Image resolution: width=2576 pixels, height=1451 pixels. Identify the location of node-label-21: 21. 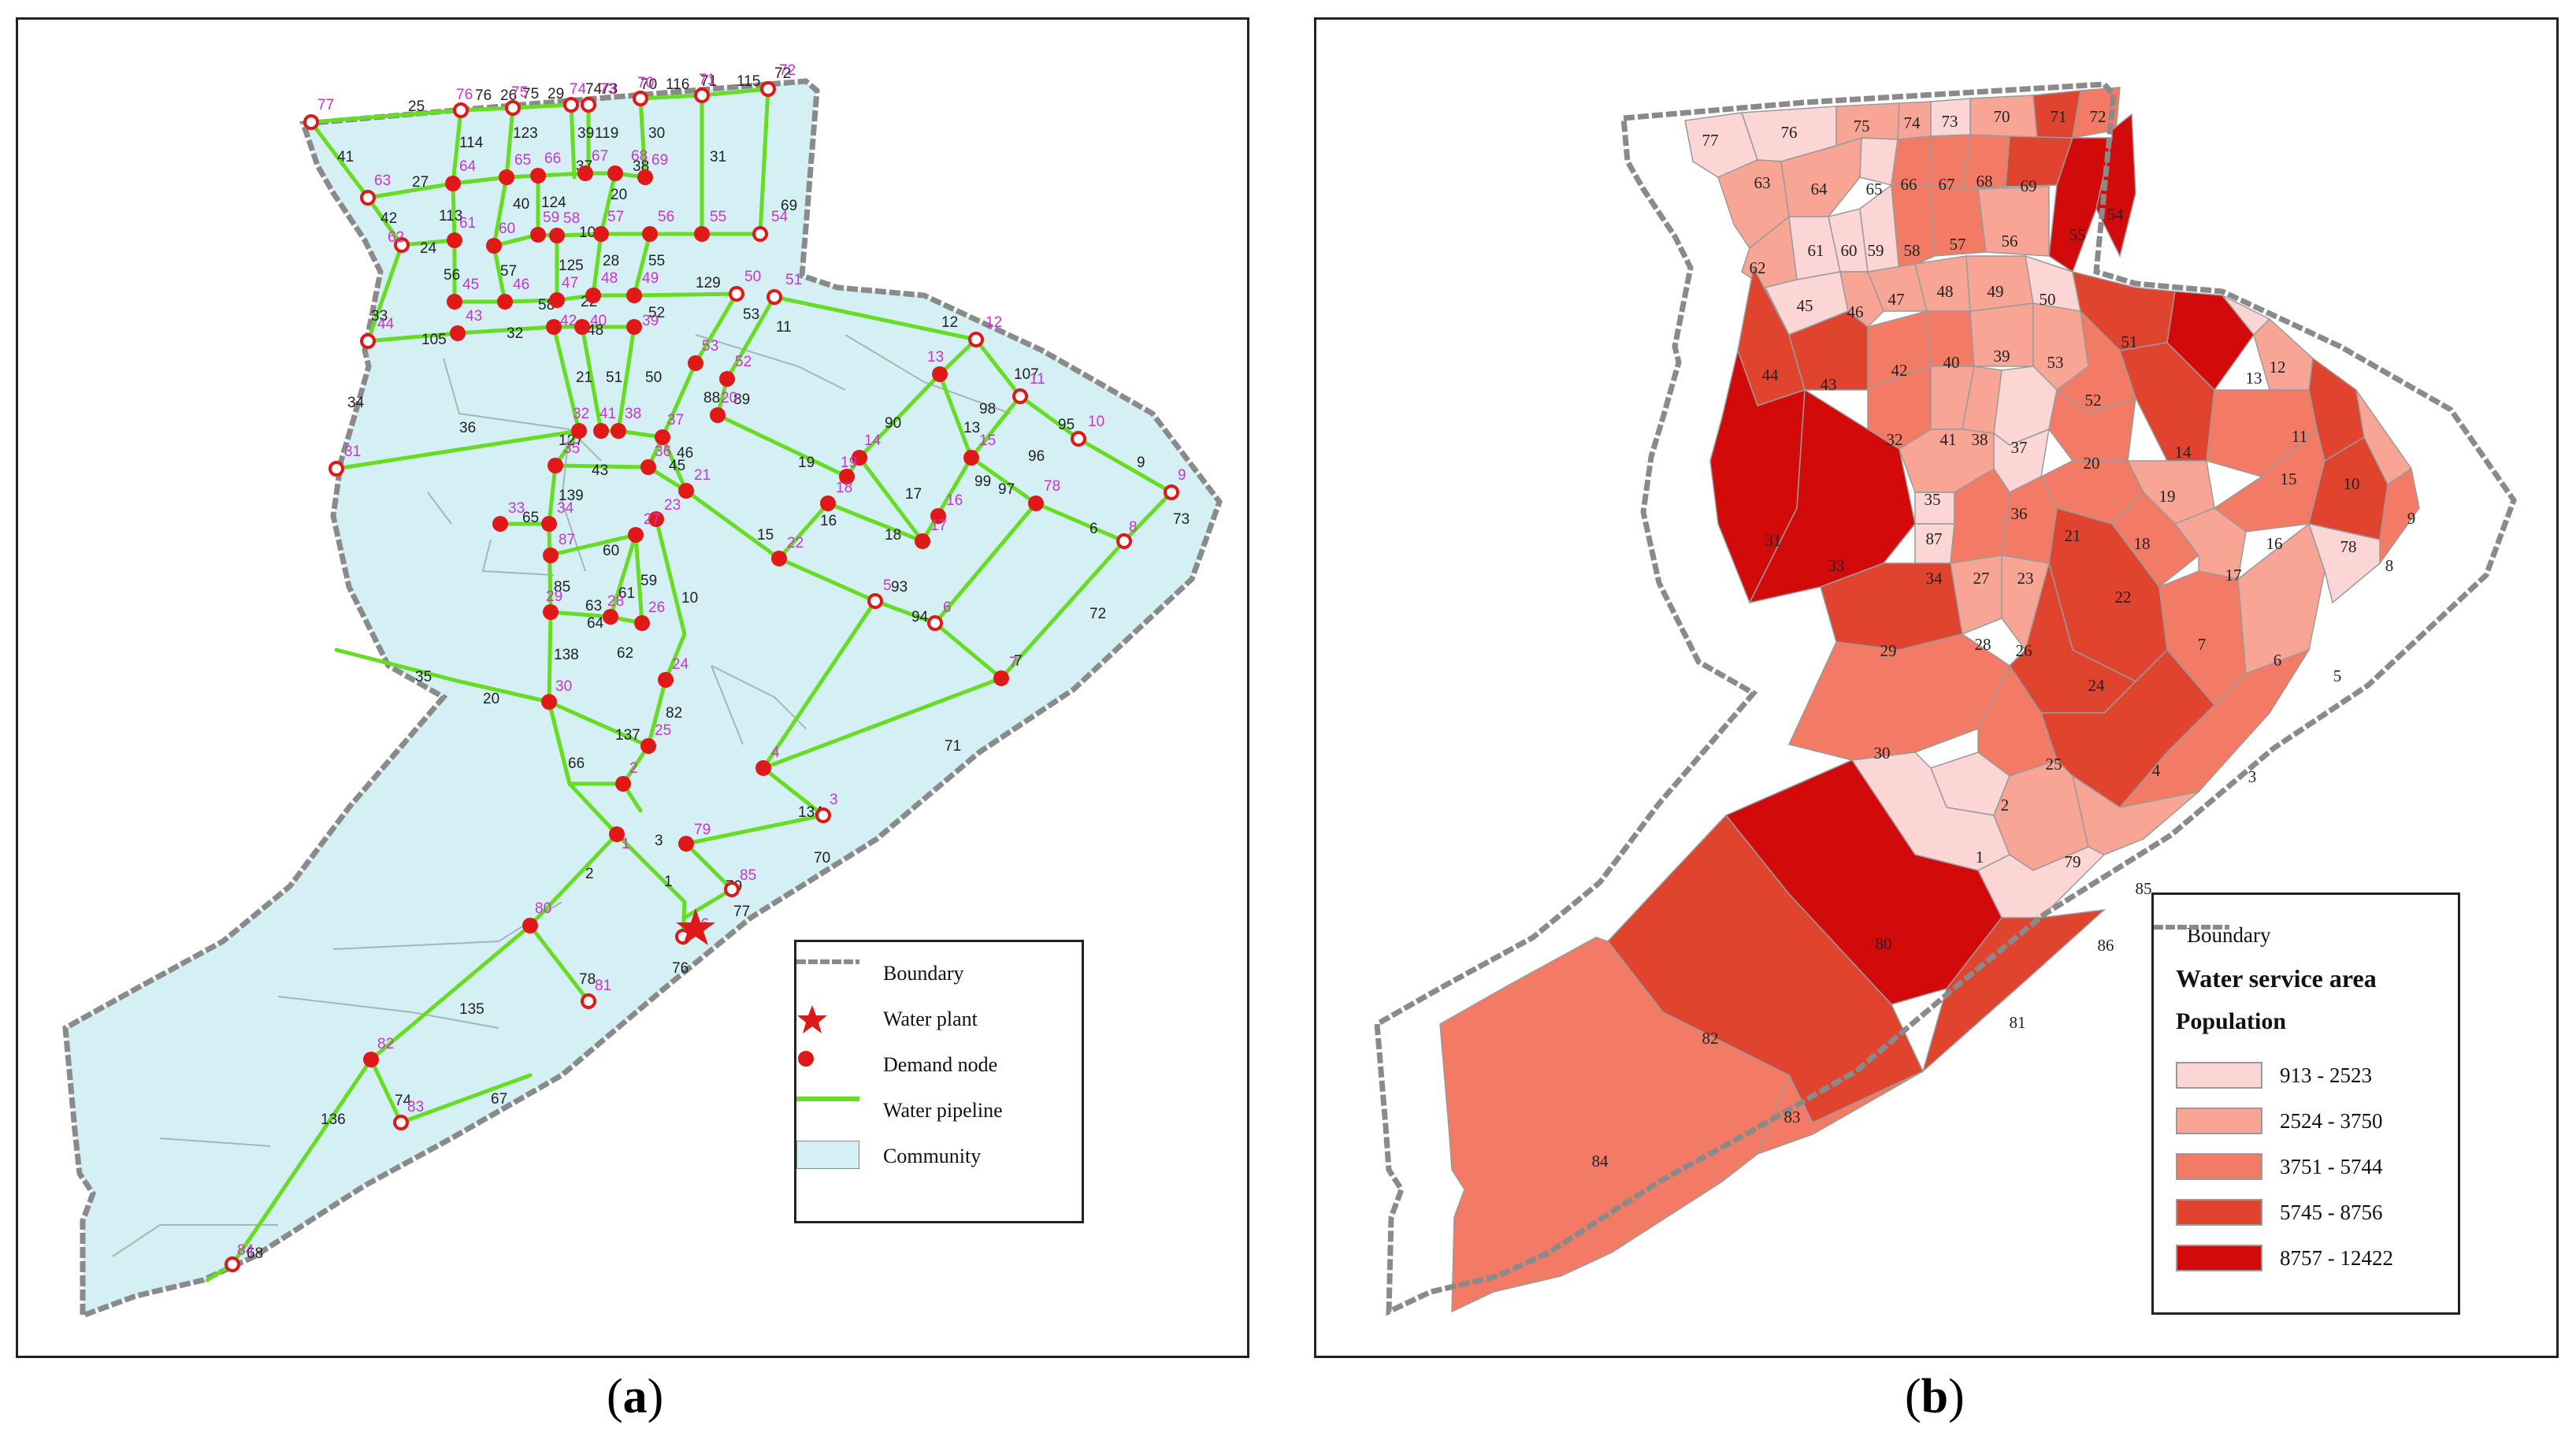
(702, 476).